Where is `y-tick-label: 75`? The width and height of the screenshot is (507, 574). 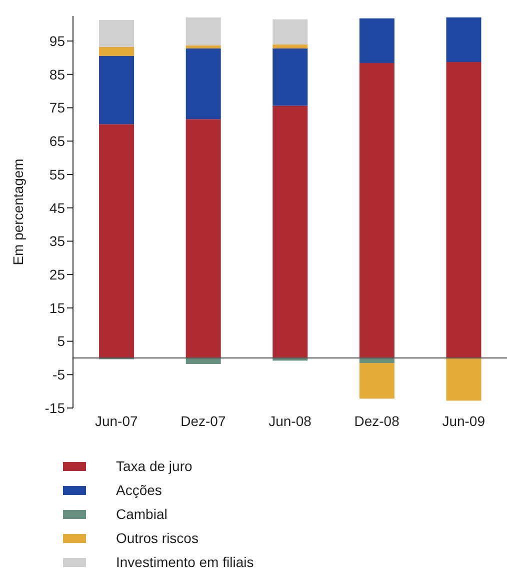
y-tick-label: 75 is located at coordinates (57, 108).